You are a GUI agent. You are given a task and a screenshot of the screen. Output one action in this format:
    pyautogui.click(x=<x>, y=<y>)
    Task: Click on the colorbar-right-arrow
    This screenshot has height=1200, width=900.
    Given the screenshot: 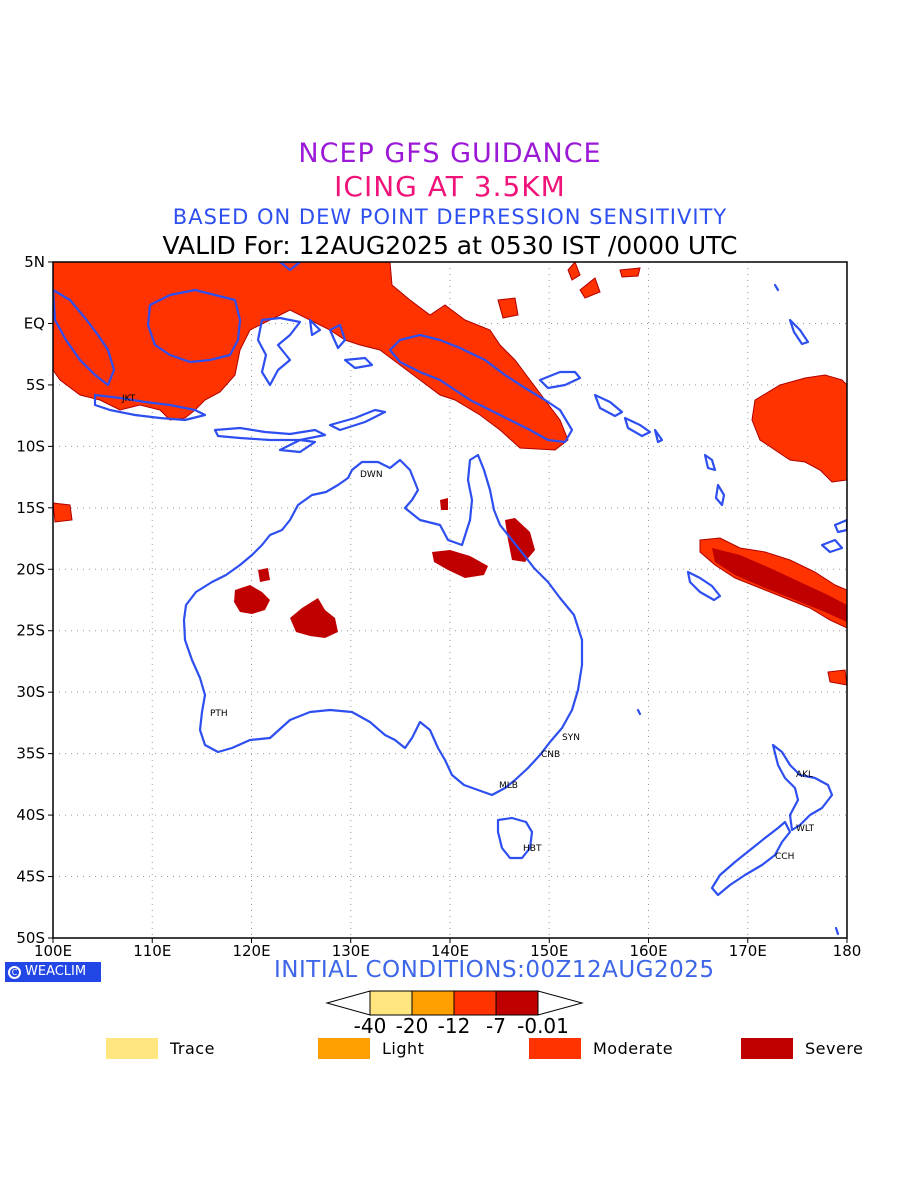 What is the action you would take?
    pyautogui.click(x=560, y=1003)
    